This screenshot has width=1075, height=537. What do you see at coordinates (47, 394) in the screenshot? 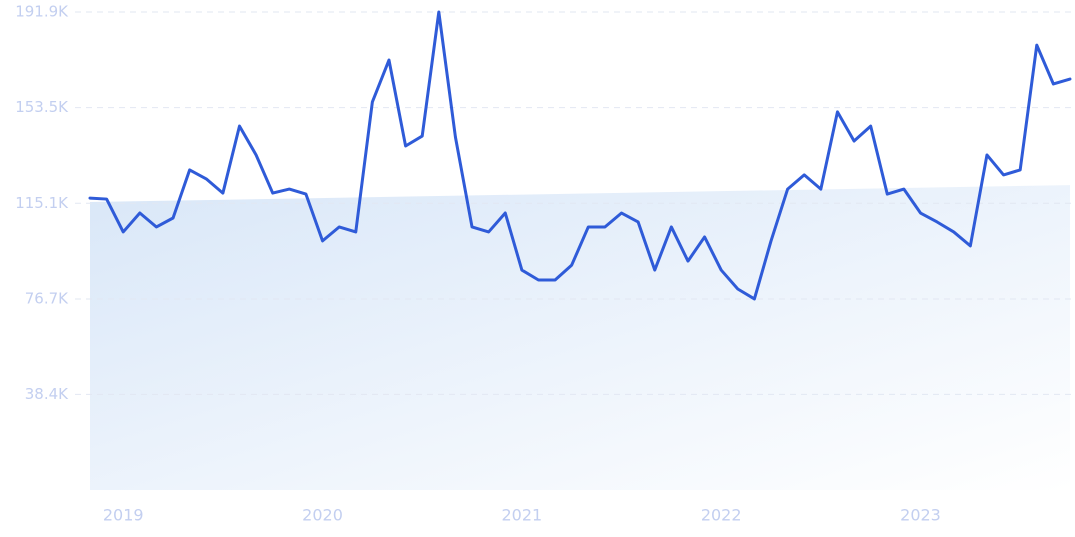
I see `y-tick-label: 38.4K` at bounding box center [47, 394].